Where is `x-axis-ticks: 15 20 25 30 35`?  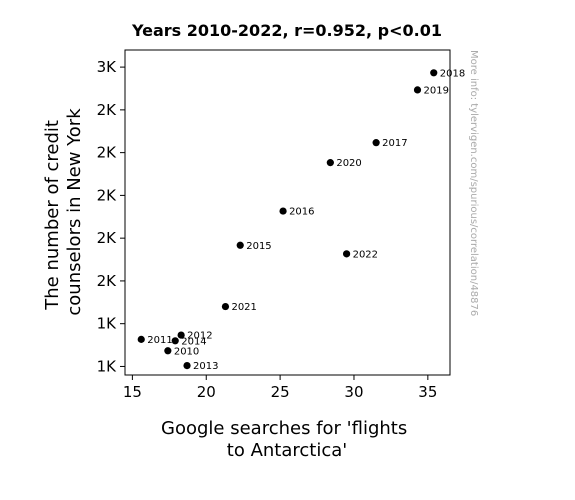
x-axis-ticks: 15 20 25 30 35 is located at coordinates (280, 388).